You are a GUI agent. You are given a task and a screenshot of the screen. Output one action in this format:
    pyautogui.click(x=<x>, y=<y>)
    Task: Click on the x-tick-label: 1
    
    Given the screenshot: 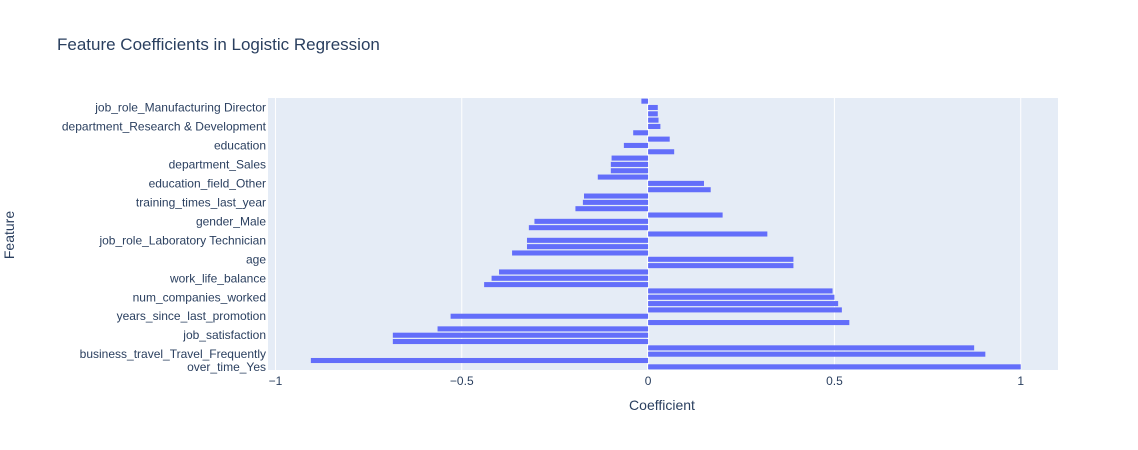 What is the action you would take?
    pyautogui.click(x=1020, y=381)
    